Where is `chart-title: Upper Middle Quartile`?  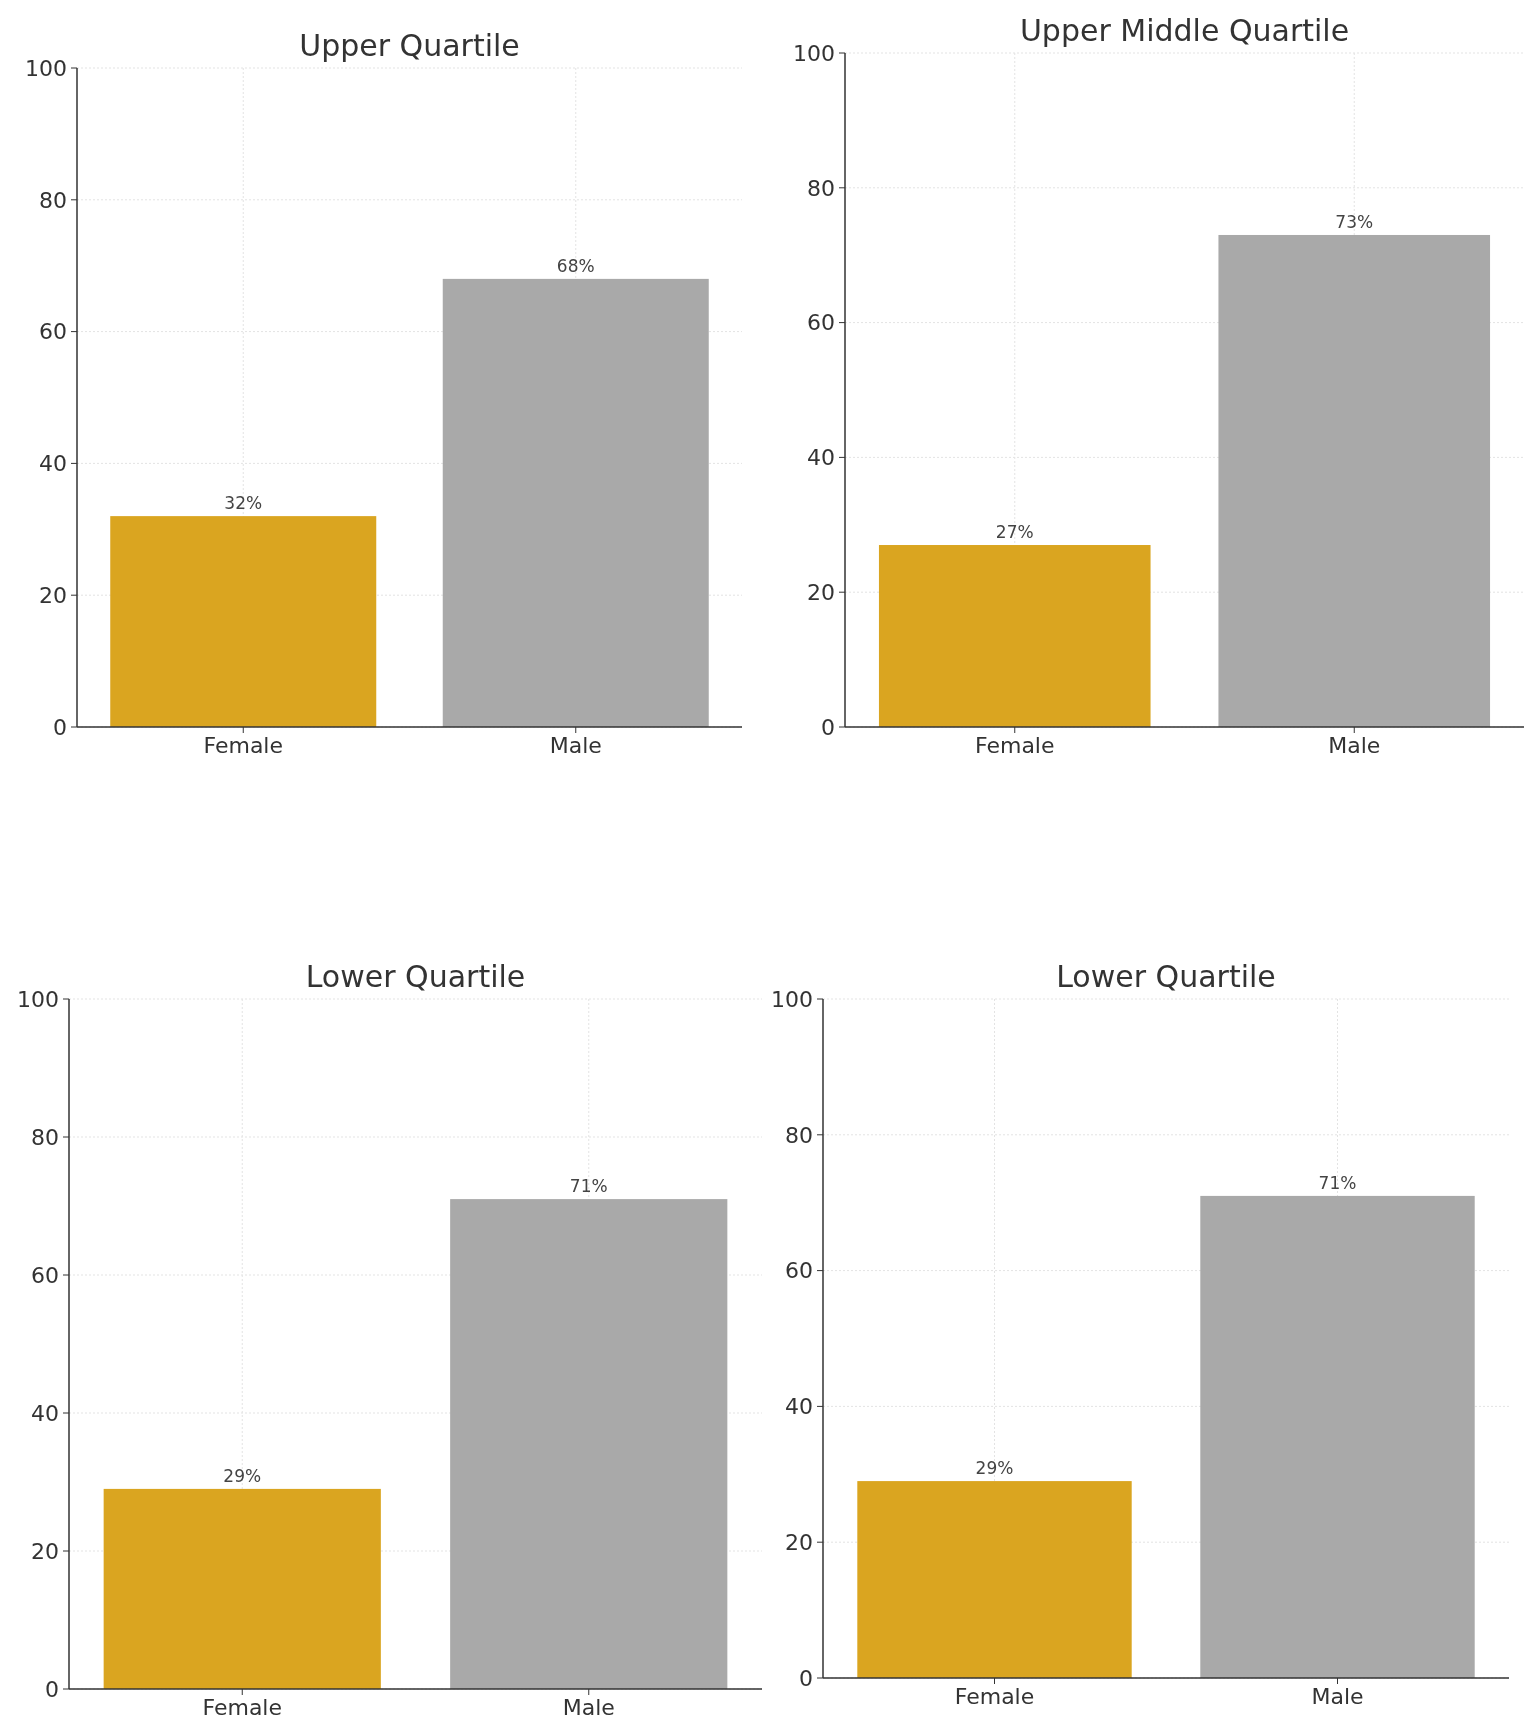 chart-title: Upper Middle Quartile is located at coordinates (1184, 30).